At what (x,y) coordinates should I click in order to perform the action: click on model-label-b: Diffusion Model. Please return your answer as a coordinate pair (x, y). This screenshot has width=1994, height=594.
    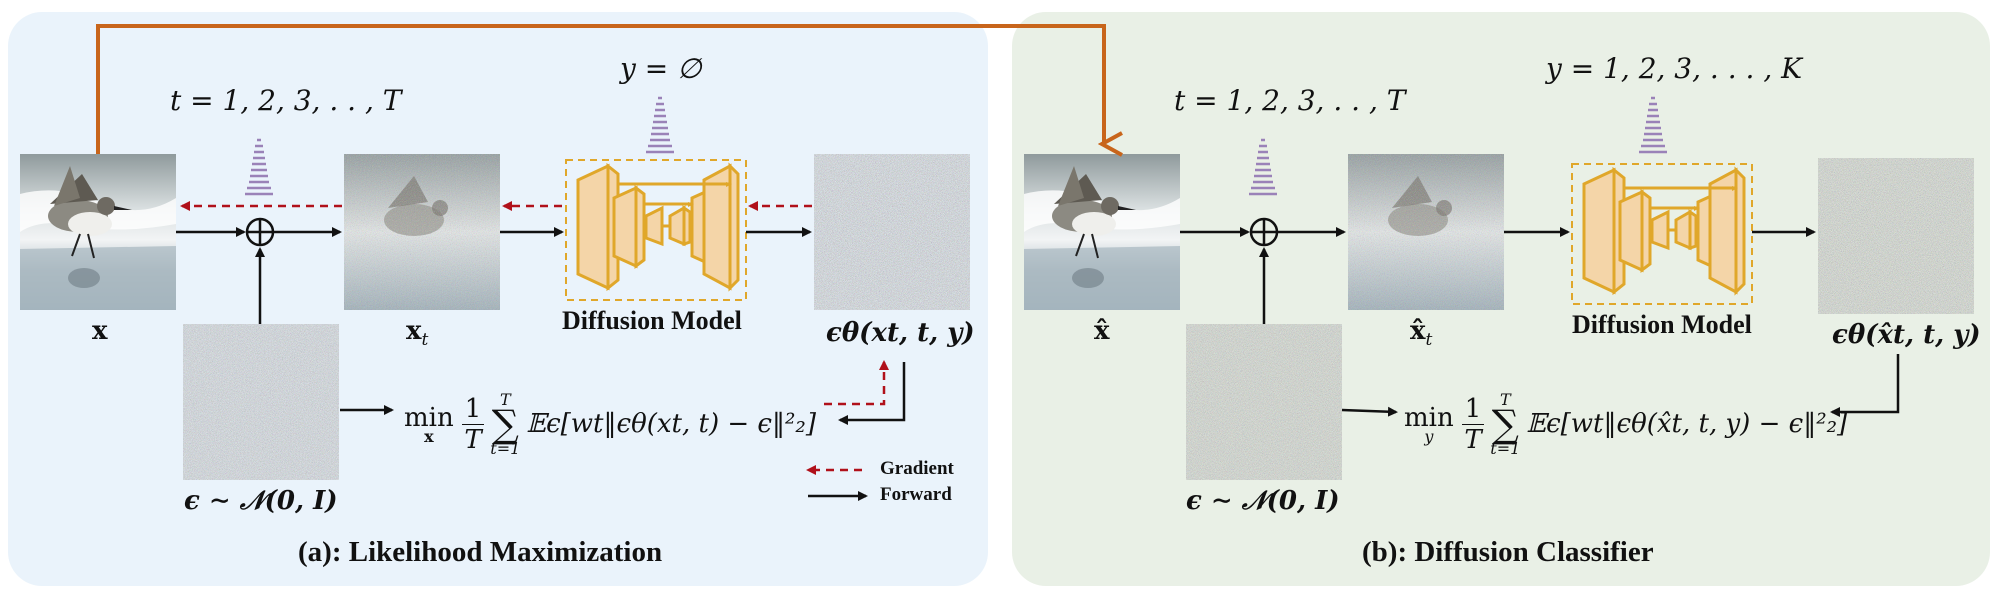
    Looking at the image, I should click on (1662, 324).